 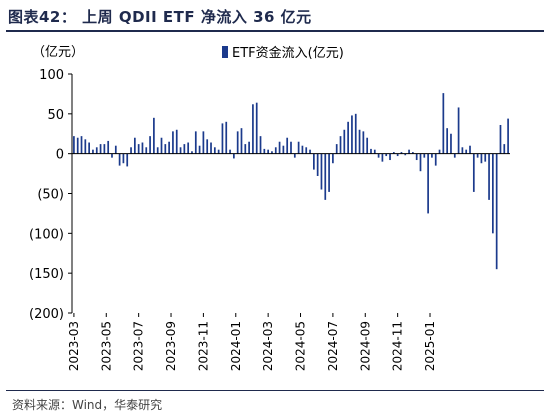 What do you see at coordinates (46, 234) in the screenshot?
I see `y-tick-label: (100)` at bounding box center [46, 234].